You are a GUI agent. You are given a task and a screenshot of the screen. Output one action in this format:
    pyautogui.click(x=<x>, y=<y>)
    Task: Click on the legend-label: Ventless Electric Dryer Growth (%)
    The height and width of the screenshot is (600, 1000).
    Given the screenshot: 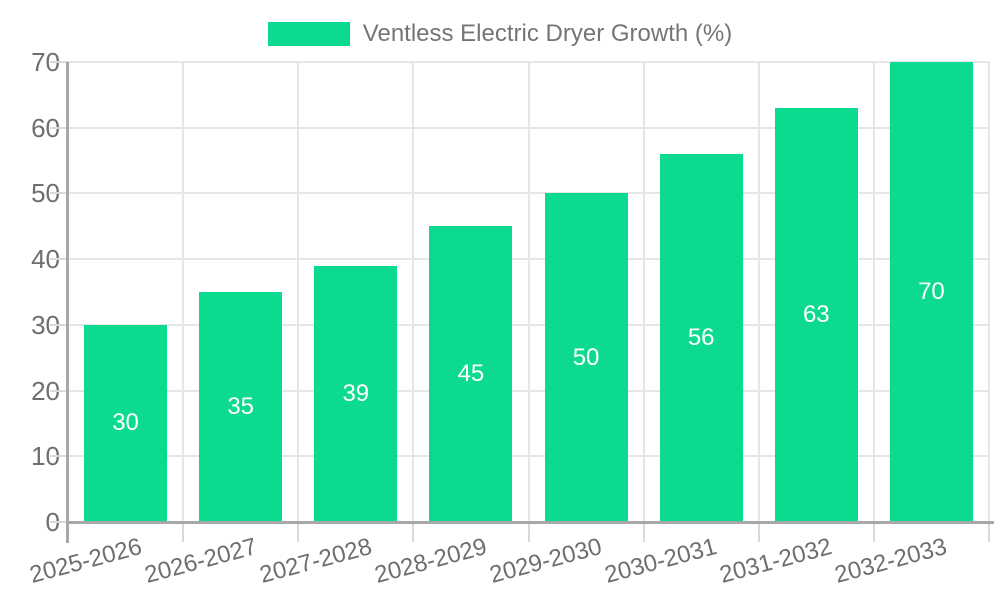 What is the action you would take?
    pyautogui.click(x=547, y=33)
    